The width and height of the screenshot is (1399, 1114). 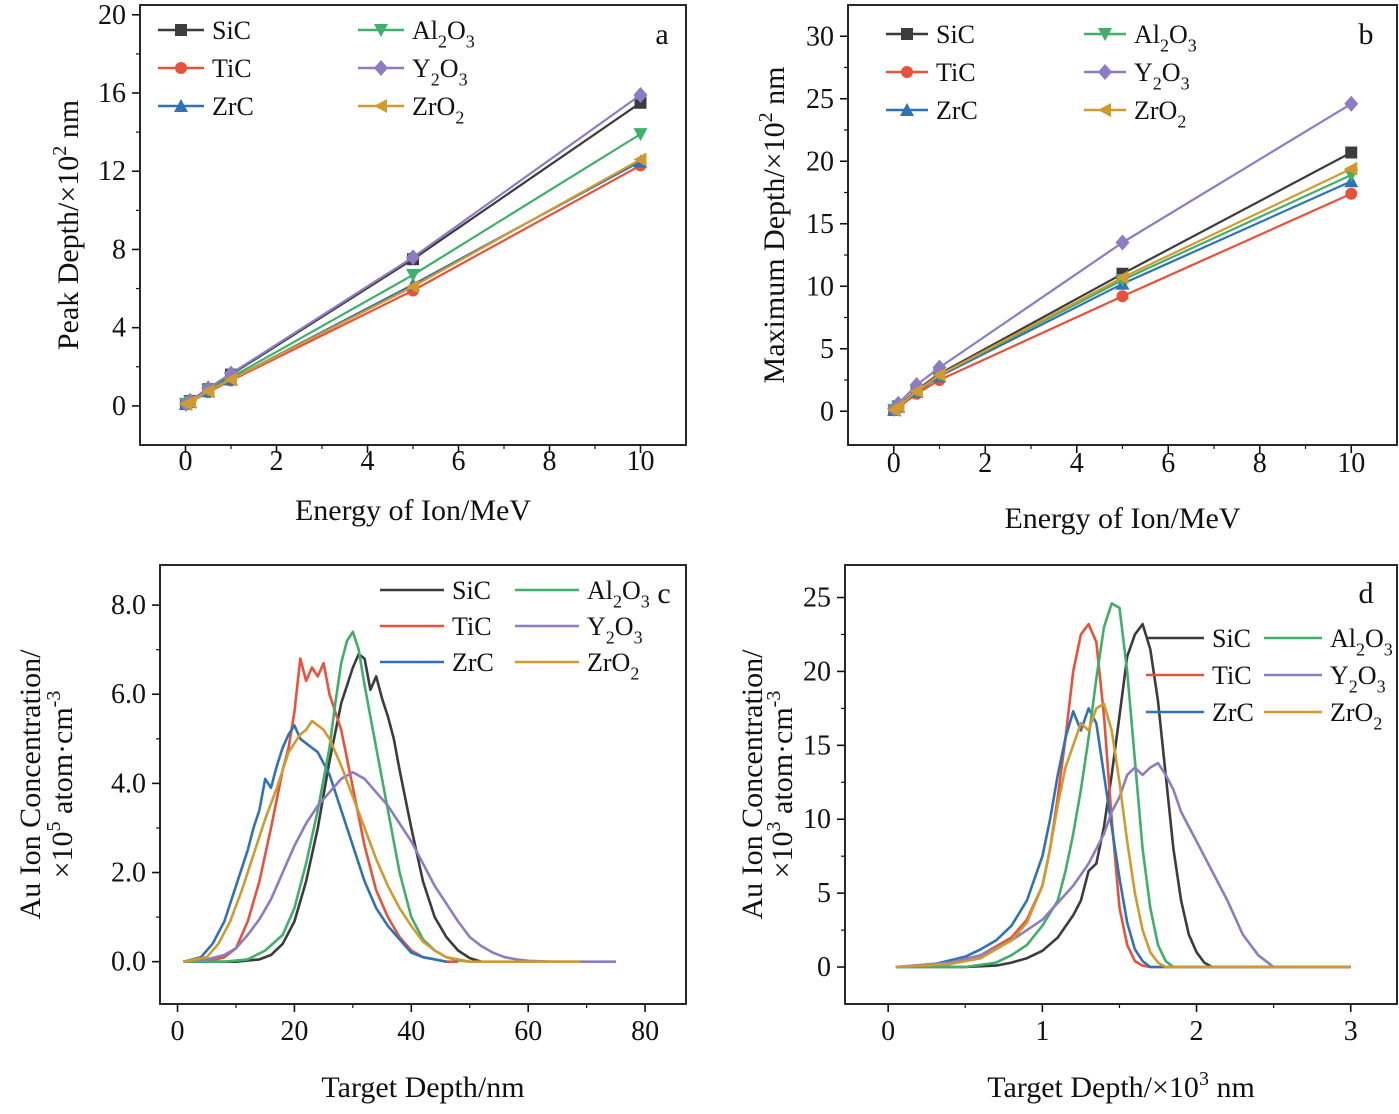 I want to click on y-tick-label: 30, so click(x=820, y=36).